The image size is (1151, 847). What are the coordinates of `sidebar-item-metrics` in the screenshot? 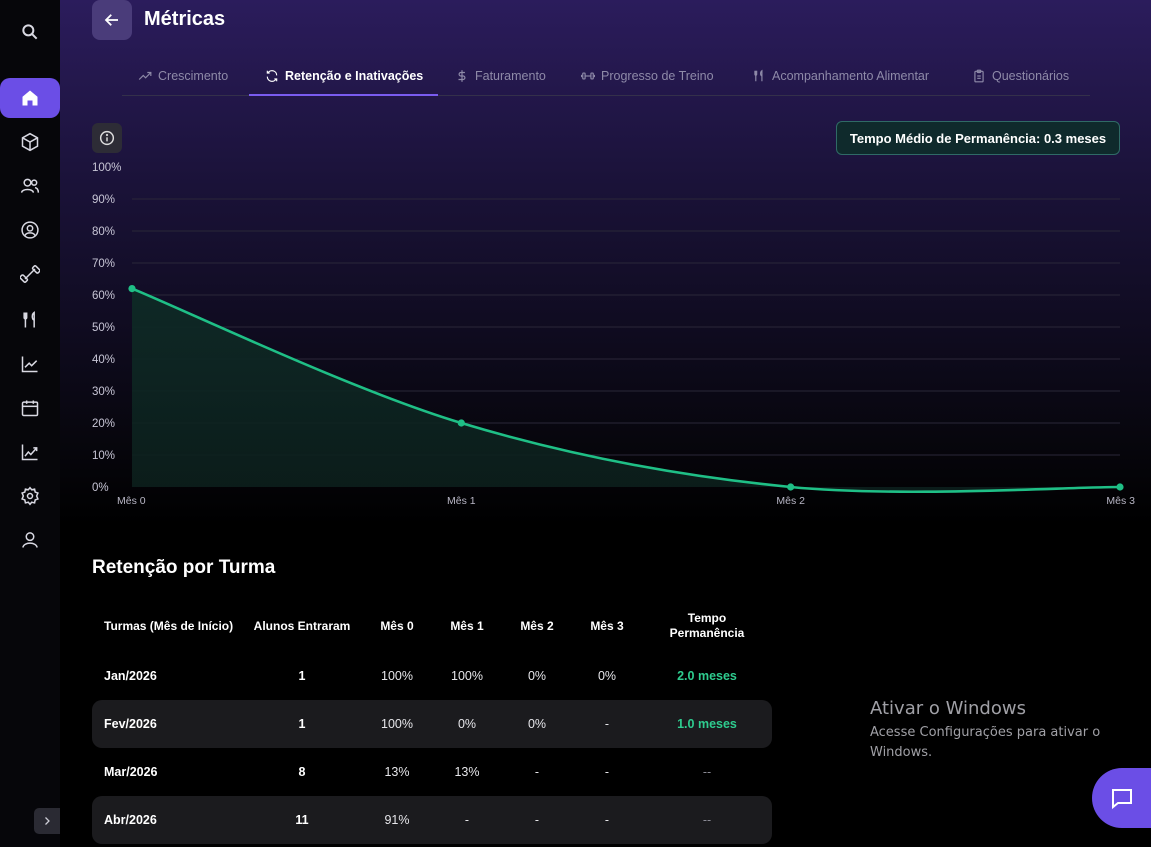 It's located at (30, 364).